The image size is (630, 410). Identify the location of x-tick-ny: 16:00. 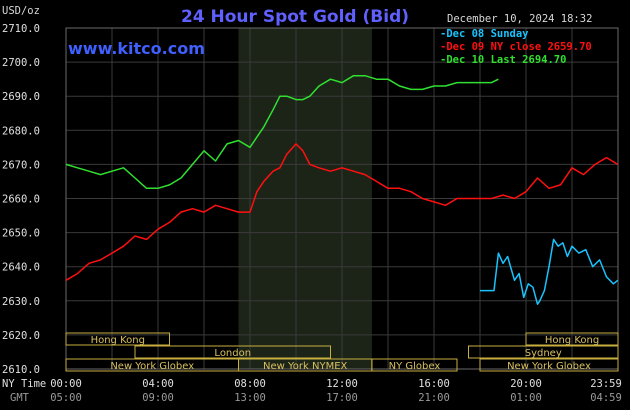
(434, 384).